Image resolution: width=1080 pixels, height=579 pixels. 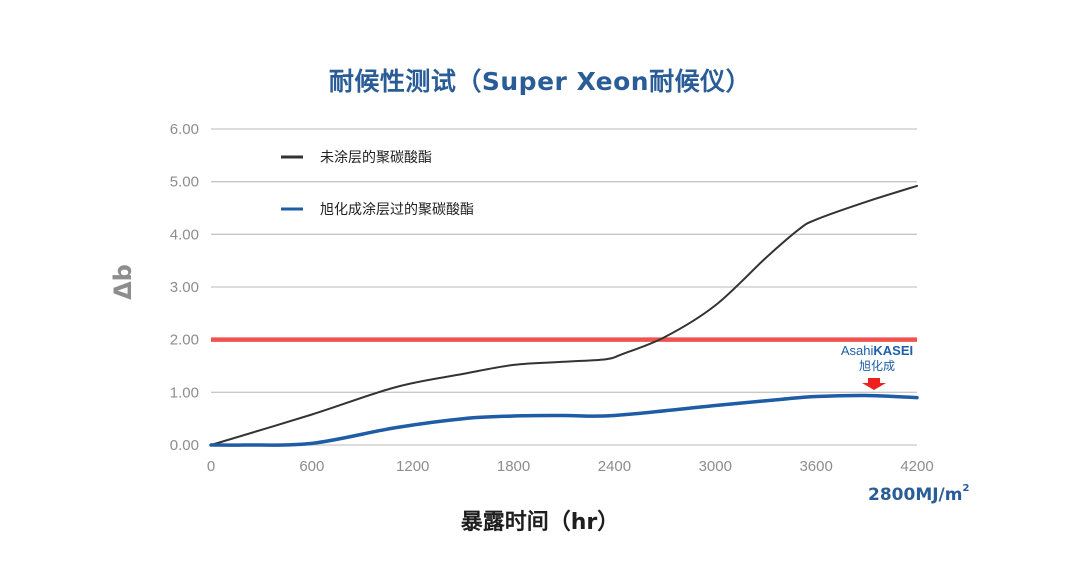 I want to click on x-unit-note: 2800MJ/m2, so click(x=919, y=494).